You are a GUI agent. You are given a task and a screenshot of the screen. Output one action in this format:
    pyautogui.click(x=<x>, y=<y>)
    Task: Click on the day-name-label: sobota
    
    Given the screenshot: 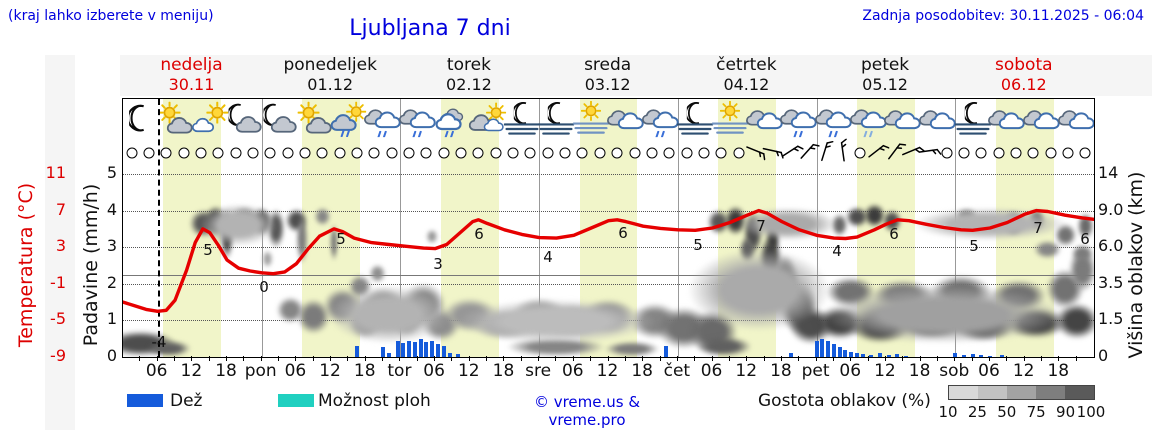 What is the action you would take?
    pyautogui.click(x=1024, y=65)
    